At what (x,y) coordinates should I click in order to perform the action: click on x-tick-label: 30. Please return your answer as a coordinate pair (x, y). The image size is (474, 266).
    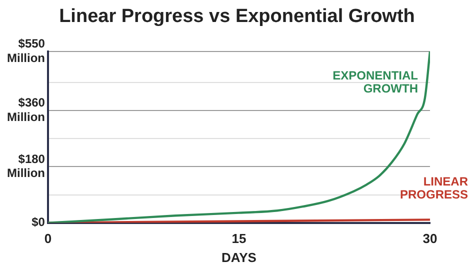
    Looking at the image, I should click on (430, 238).